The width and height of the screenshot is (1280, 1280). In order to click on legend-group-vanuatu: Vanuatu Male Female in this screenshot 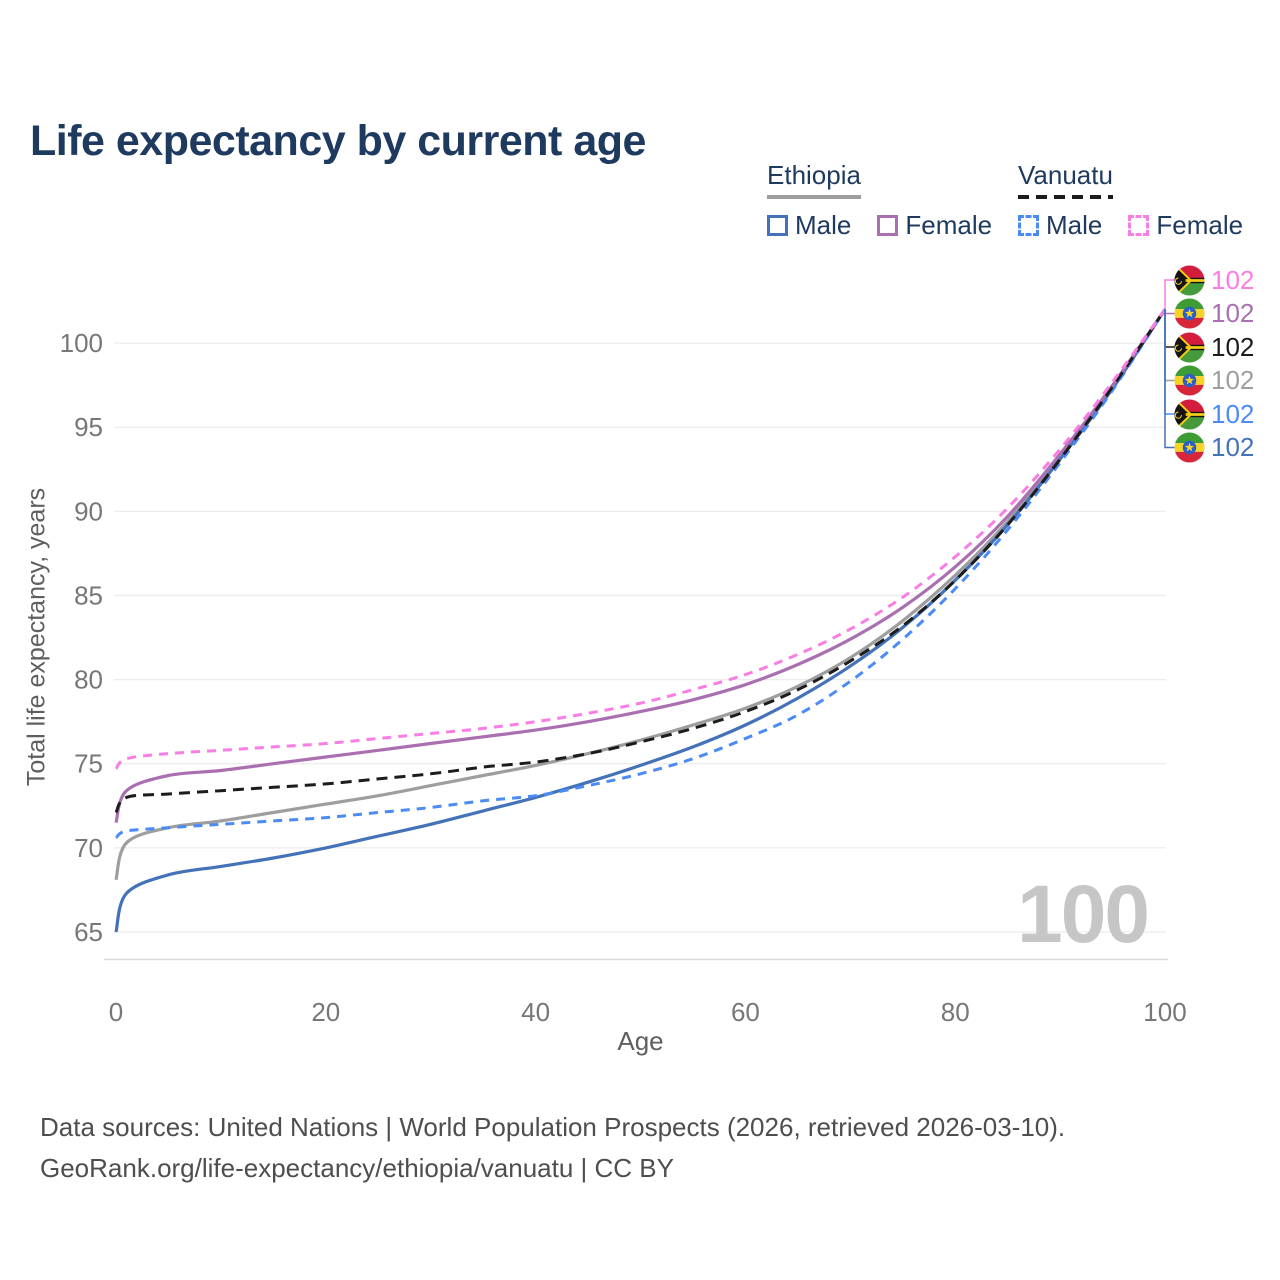, I will do `click(1130, 200)`.